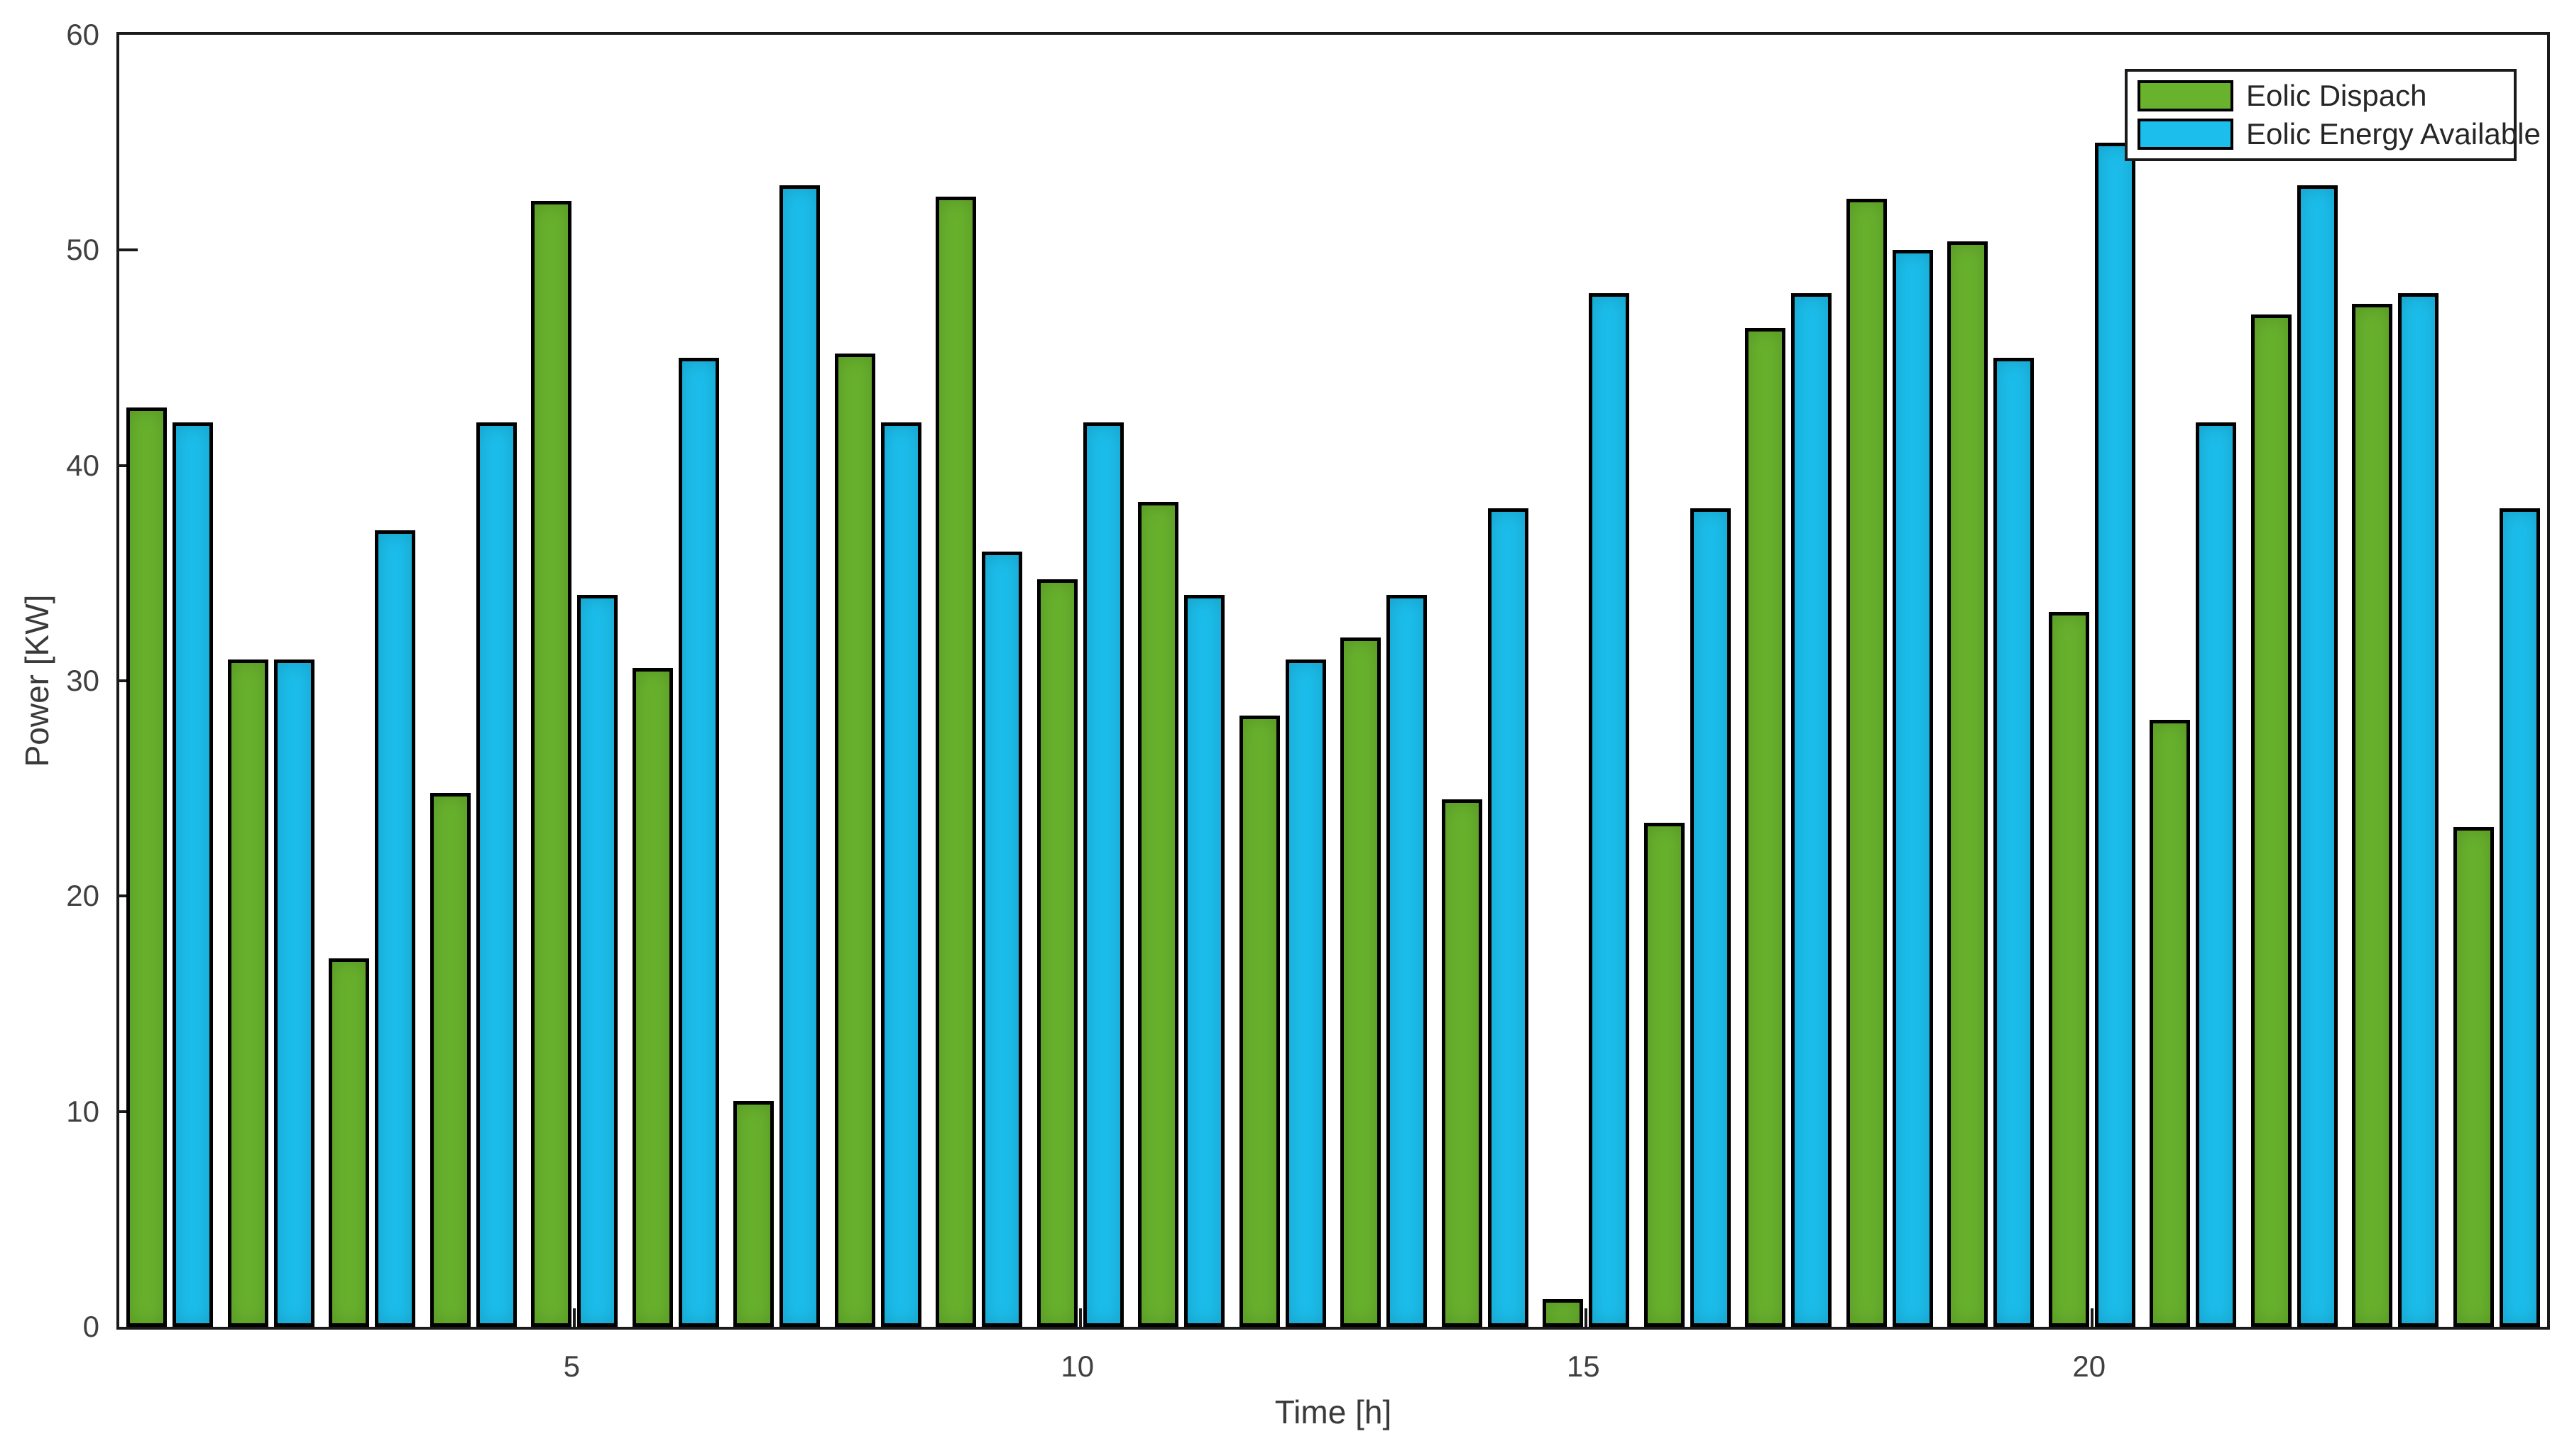  Describe the element at coordinates (496, 875) in the screenshot. I see `bar-available-h4` at that location.